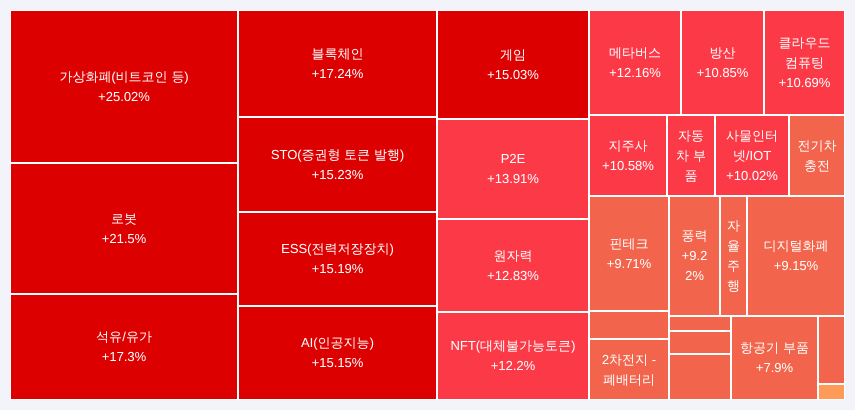  Describe the element at coordinates (796, 246) in the screenshot. I see `category-label: 디지털화폐` at that location.